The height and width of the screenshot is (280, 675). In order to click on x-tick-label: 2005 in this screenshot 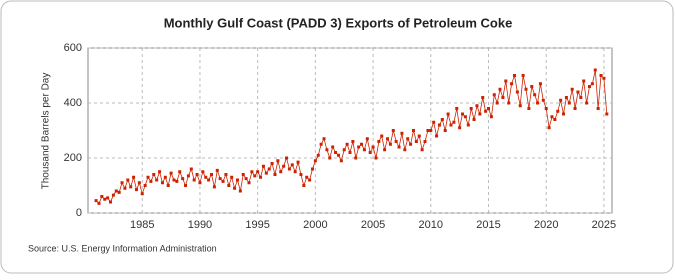, I will do `click(373, 225)`.